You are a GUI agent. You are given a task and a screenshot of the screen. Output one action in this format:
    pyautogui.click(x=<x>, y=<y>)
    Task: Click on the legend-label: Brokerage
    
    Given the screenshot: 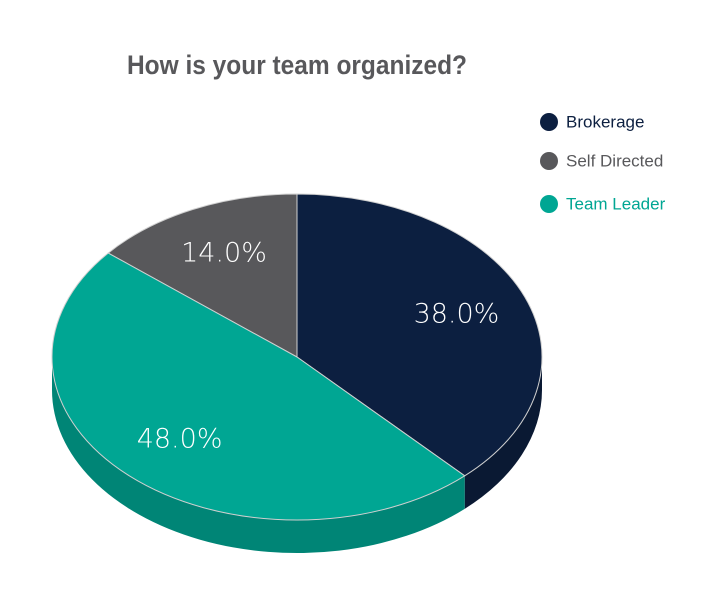 What is the action you would take?
    pyautogui.click(x=605, y=121)
    